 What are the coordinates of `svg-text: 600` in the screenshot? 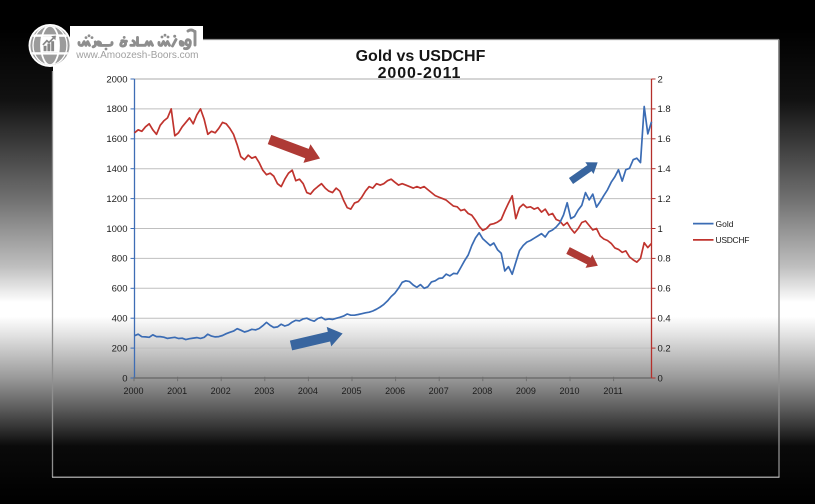 It's located at (120, 289).